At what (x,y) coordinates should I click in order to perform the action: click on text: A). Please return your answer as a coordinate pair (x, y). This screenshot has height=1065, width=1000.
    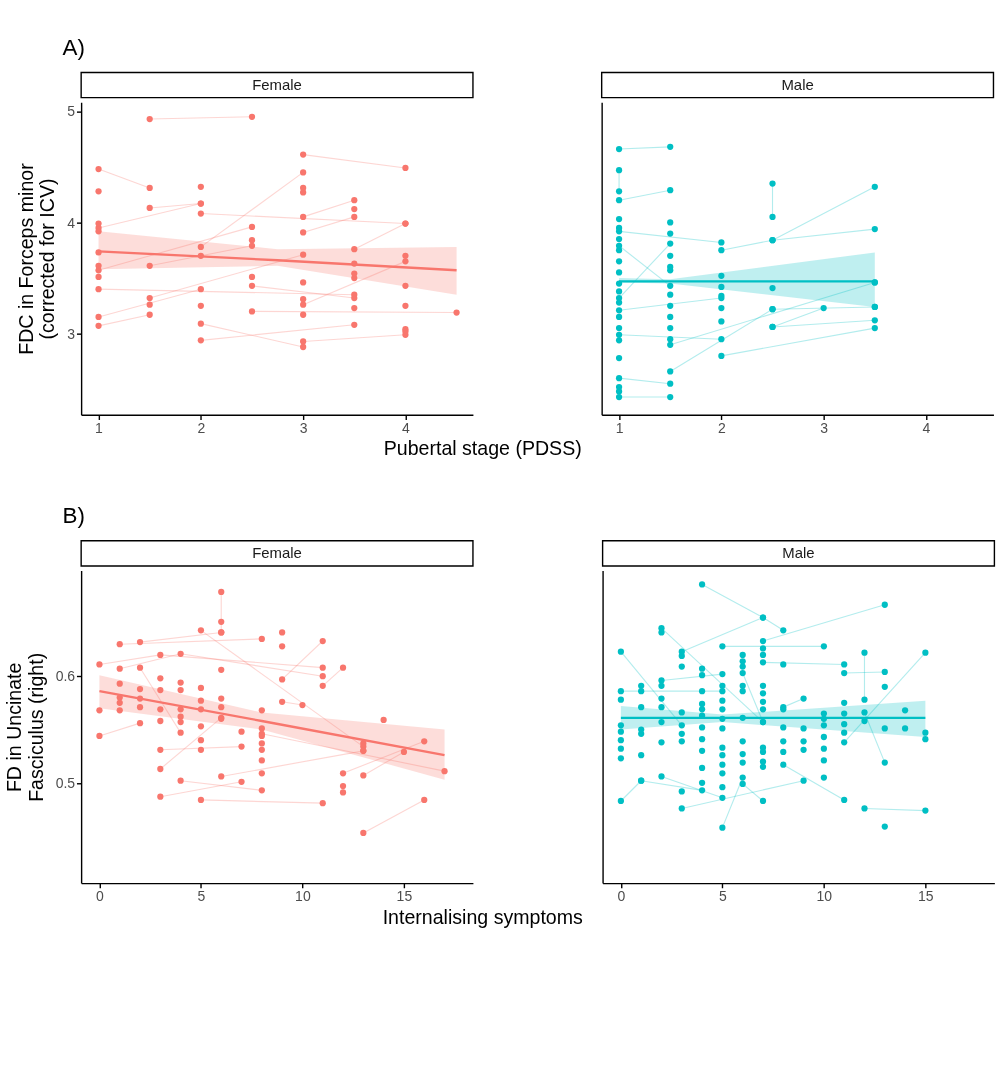
    Looking at the image, I should click on (73, 47).